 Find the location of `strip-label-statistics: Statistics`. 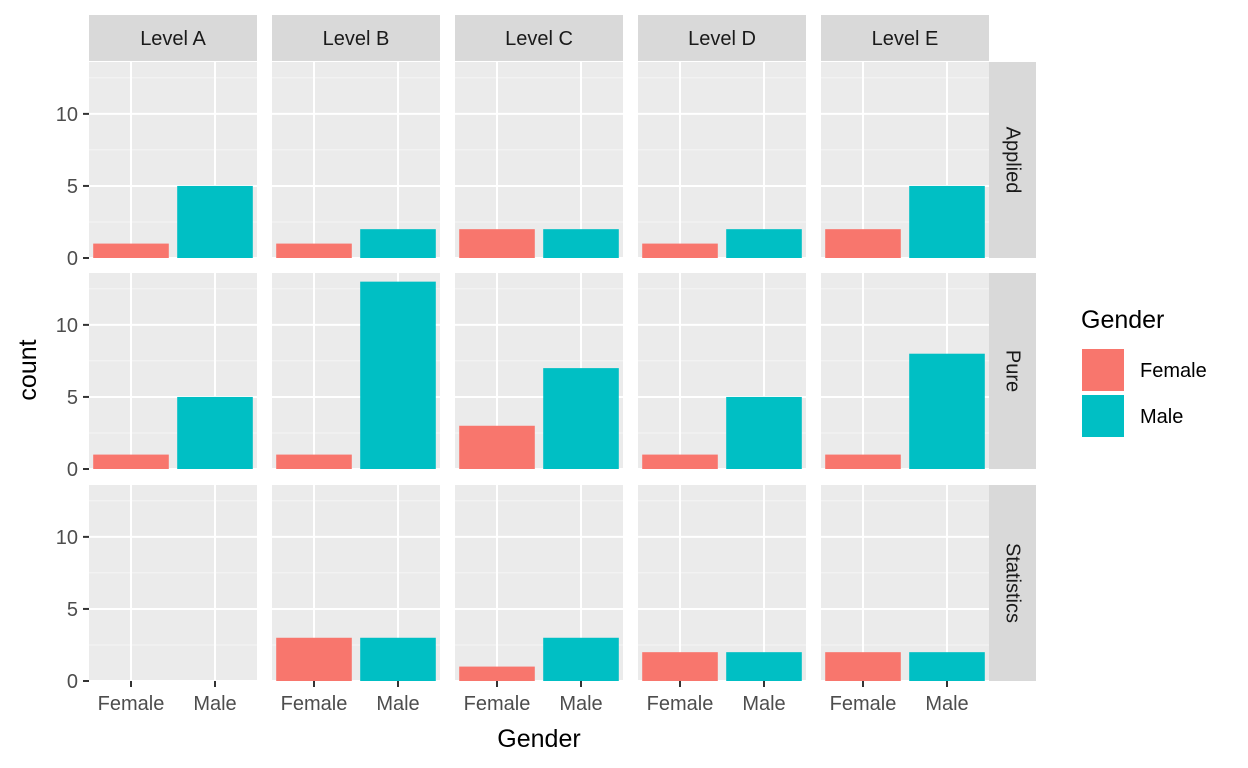

strip-label-statistics: Statistics is located at coordinates (1013, 583).